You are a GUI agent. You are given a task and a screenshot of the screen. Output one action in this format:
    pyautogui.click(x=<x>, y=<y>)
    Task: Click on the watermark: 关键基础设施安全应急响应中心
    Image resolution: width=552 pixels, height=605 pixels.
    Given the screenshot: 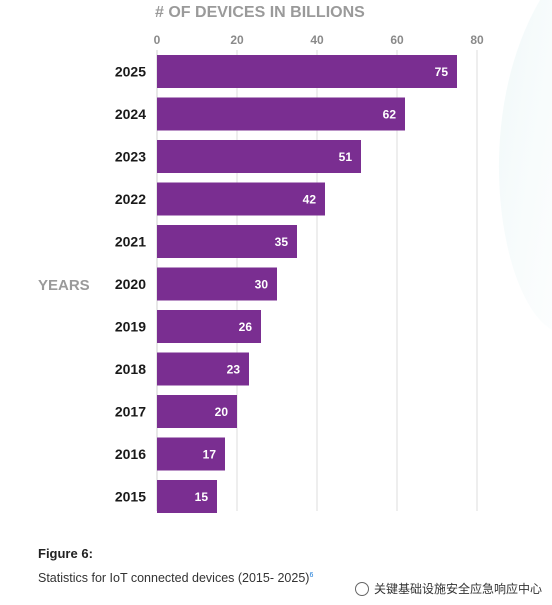 What is the action you would take?
    pyautogui.click(x=448, y=588)
    